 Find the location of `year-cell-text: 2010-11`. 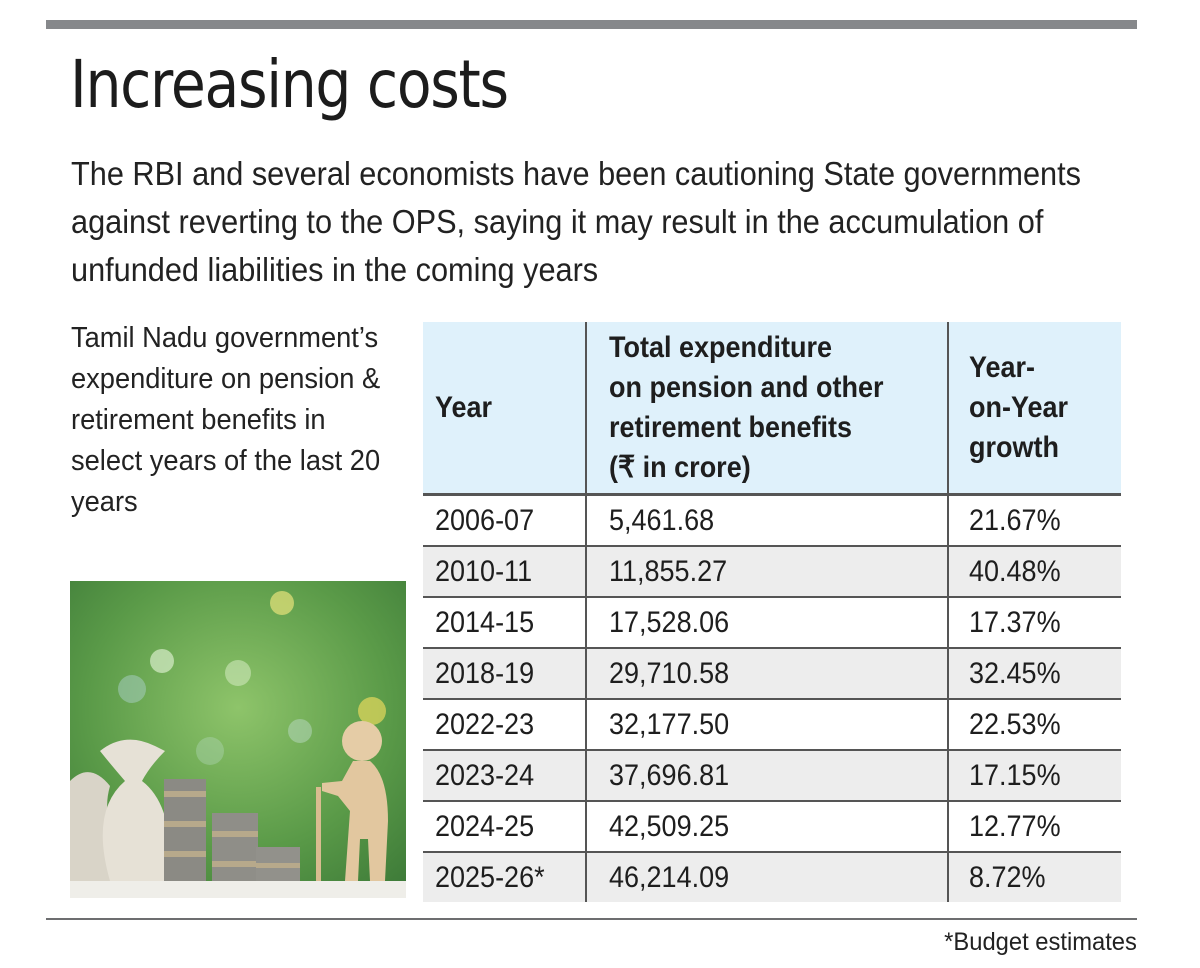

year-cell-text: 2010-11 is located at coordinates (484, 571).